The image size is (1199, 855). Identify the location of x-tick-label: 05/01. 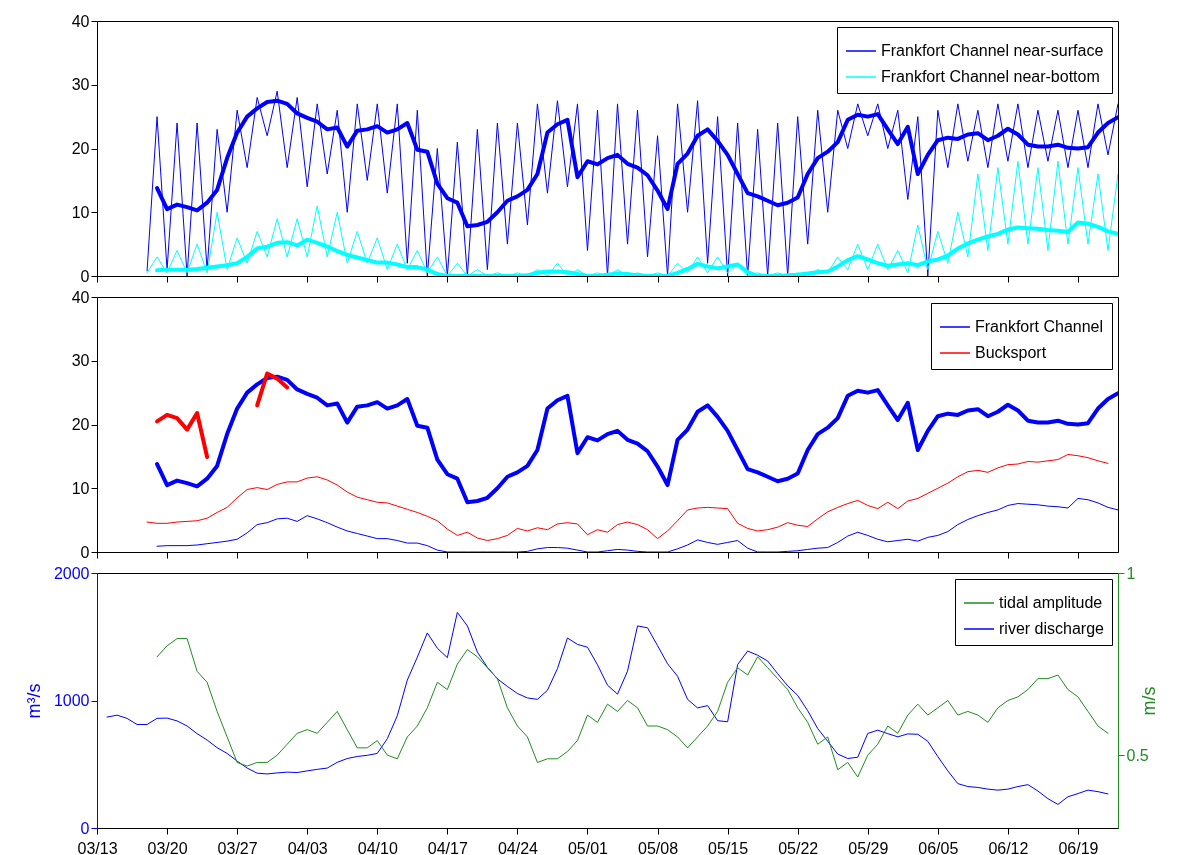
(588, 847).